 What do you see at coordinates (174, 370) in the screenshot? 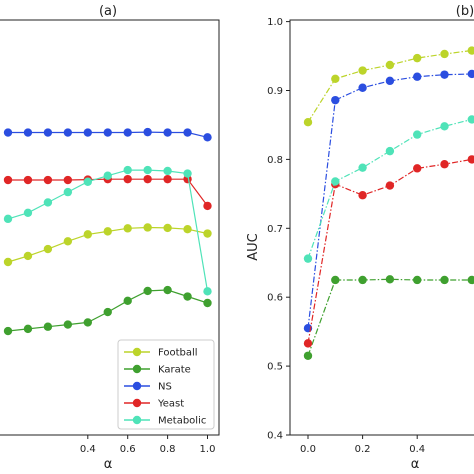
I see `legend-label-karate: Karate` at bounding box center [174, 370].